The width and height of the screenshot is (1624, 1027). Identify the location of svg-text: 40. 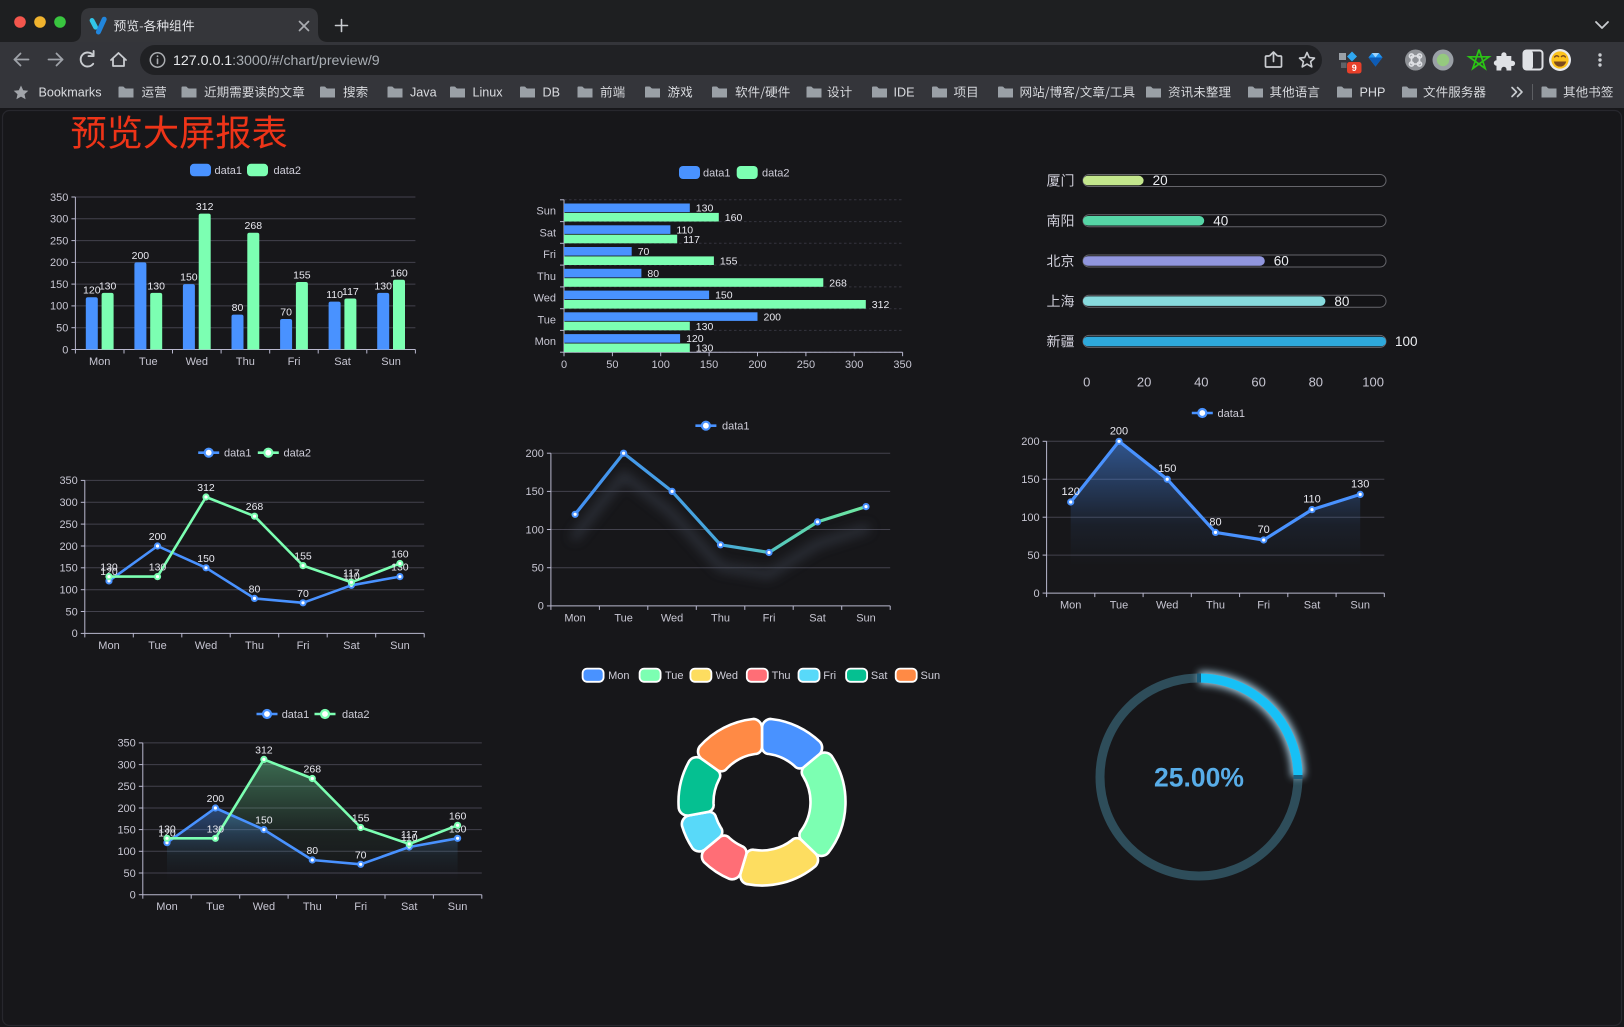
(1220, 220).